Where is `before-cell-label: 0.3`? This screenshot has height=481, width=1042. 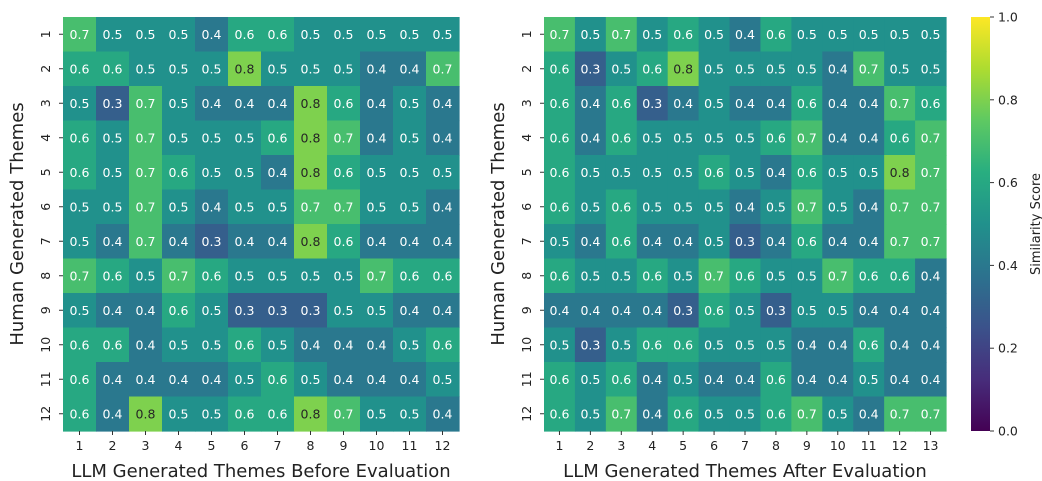
before-cell-label: 0.3 is located at coordinates (113, 103).